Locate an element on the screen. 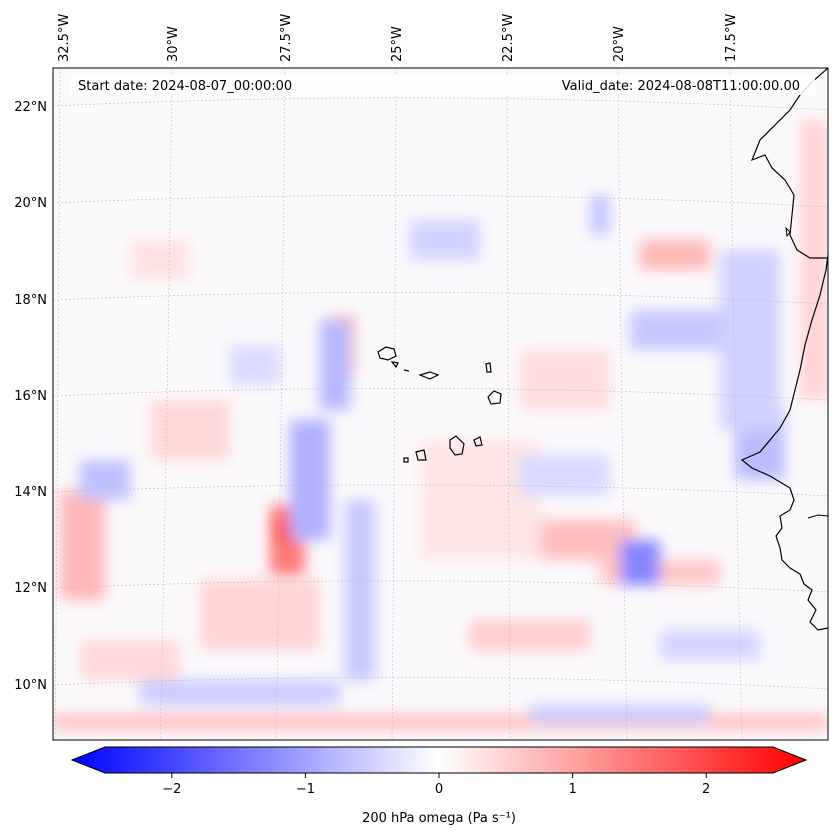  valid-date-label: Valid_date: 2024-08-08T11:00:00.00 is located at coordinates (681, 86).